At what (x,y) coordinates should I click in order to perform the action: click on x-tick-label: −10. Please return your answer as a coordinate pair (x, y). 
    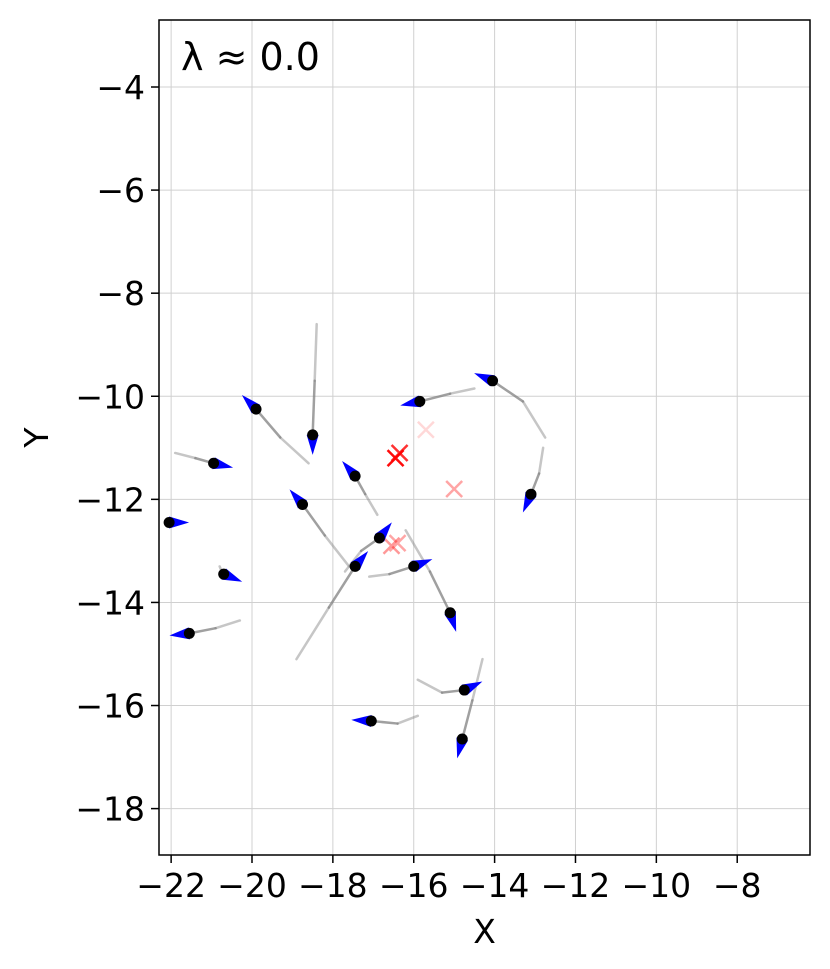
    Looking at the image, I should click on (657, 885).